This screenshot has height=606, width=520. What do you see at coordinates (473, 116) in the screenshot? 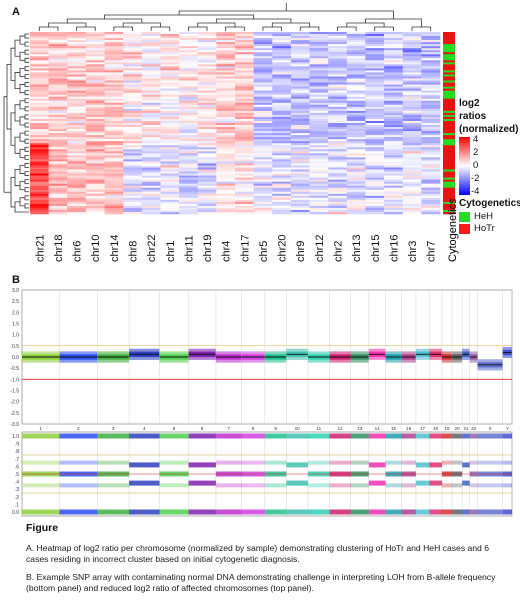
I see `legend-title-2: ratios` at bounding box center [473, 116].